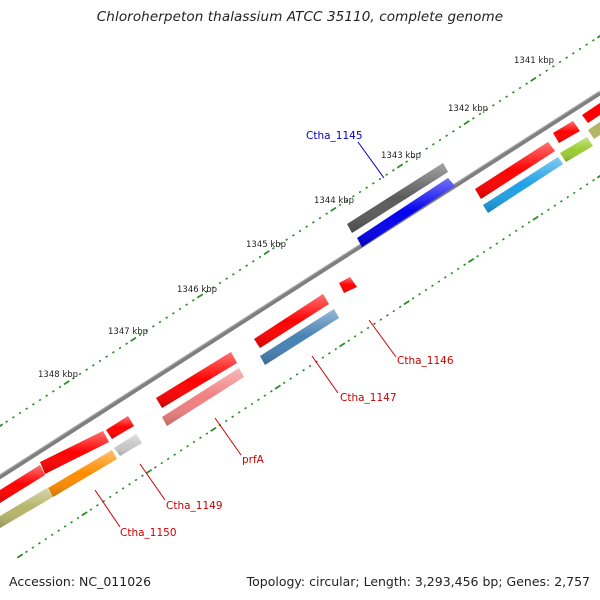 This screenshot has width=600, height=600. What do you see at coordinates (26, 508) in the screenshot?
I see `feature-left-olive` at bounding box center [26, 508].